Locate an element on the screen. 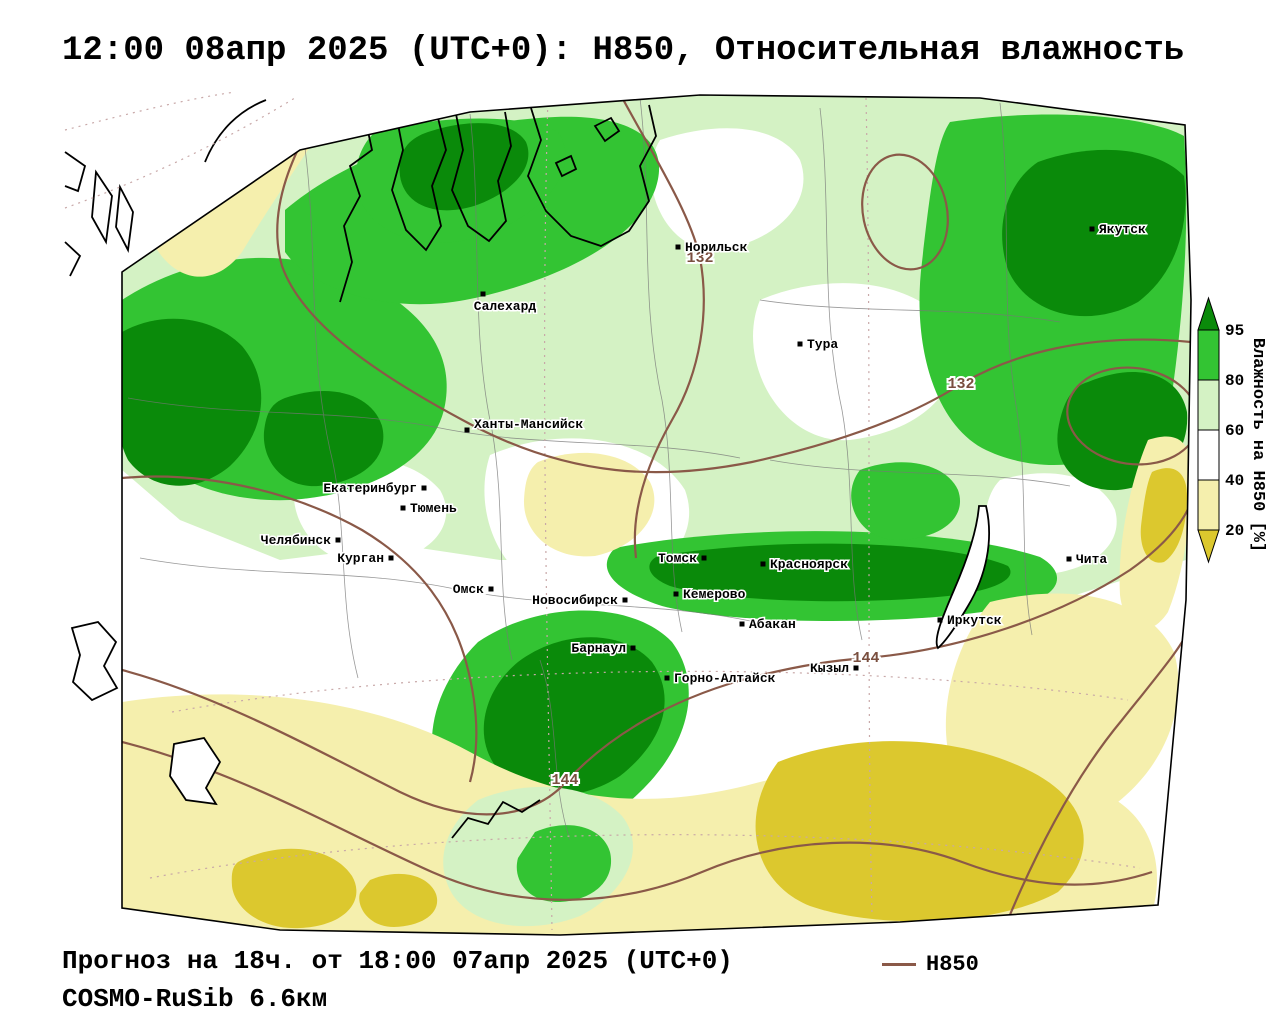 Image resolution: width=1280 pixels, height=1024 pixels. colorbar-arrow-top is located at coordinates (1208, 313).